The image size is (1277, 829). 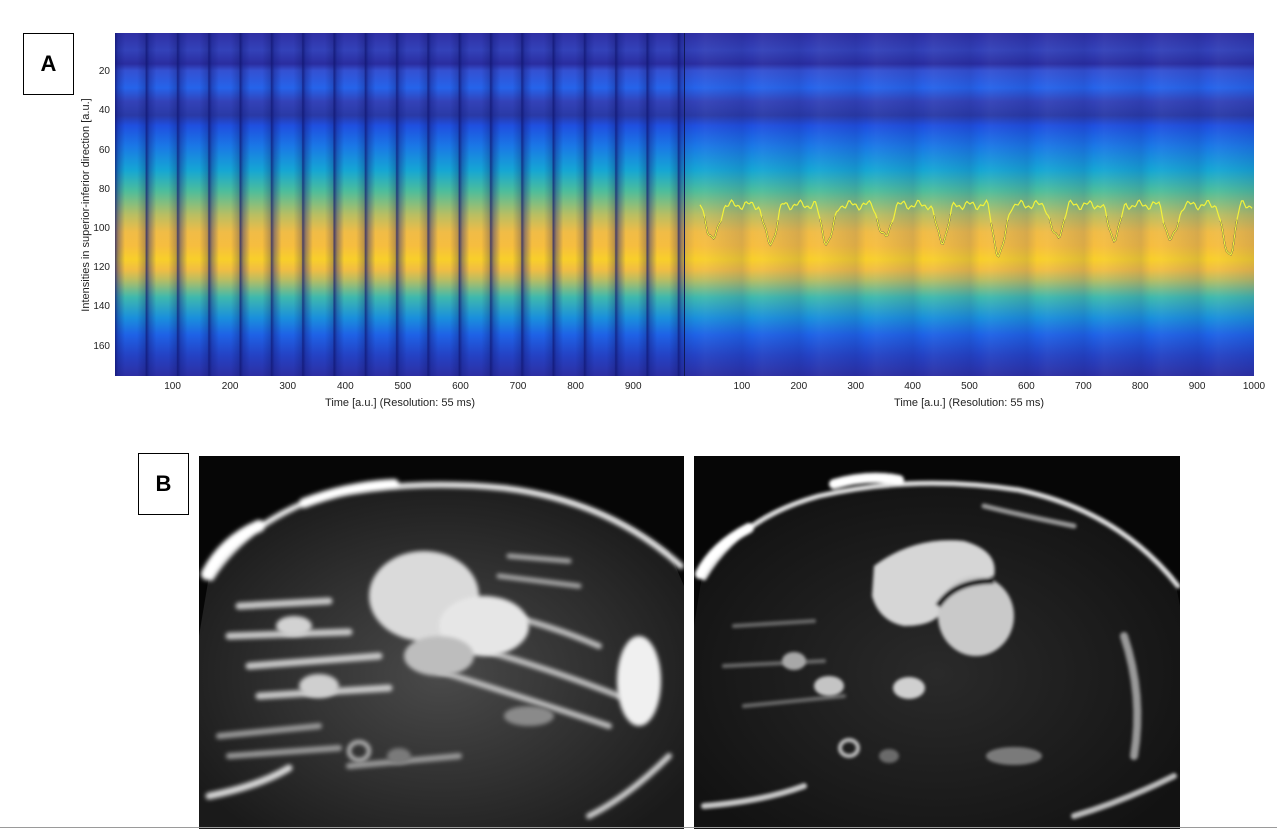 I want to click on trace-upper-line, so click(x=976, y=228).